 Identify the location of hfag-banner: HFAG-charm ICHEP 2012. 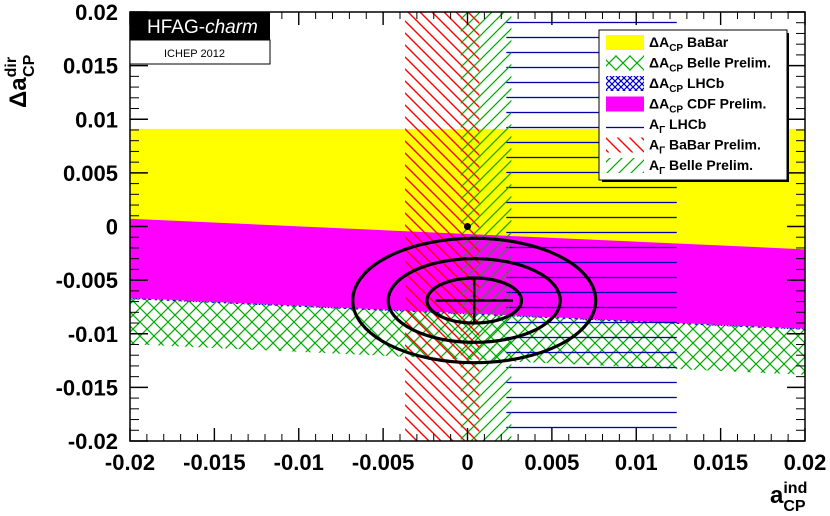
(200, 38).